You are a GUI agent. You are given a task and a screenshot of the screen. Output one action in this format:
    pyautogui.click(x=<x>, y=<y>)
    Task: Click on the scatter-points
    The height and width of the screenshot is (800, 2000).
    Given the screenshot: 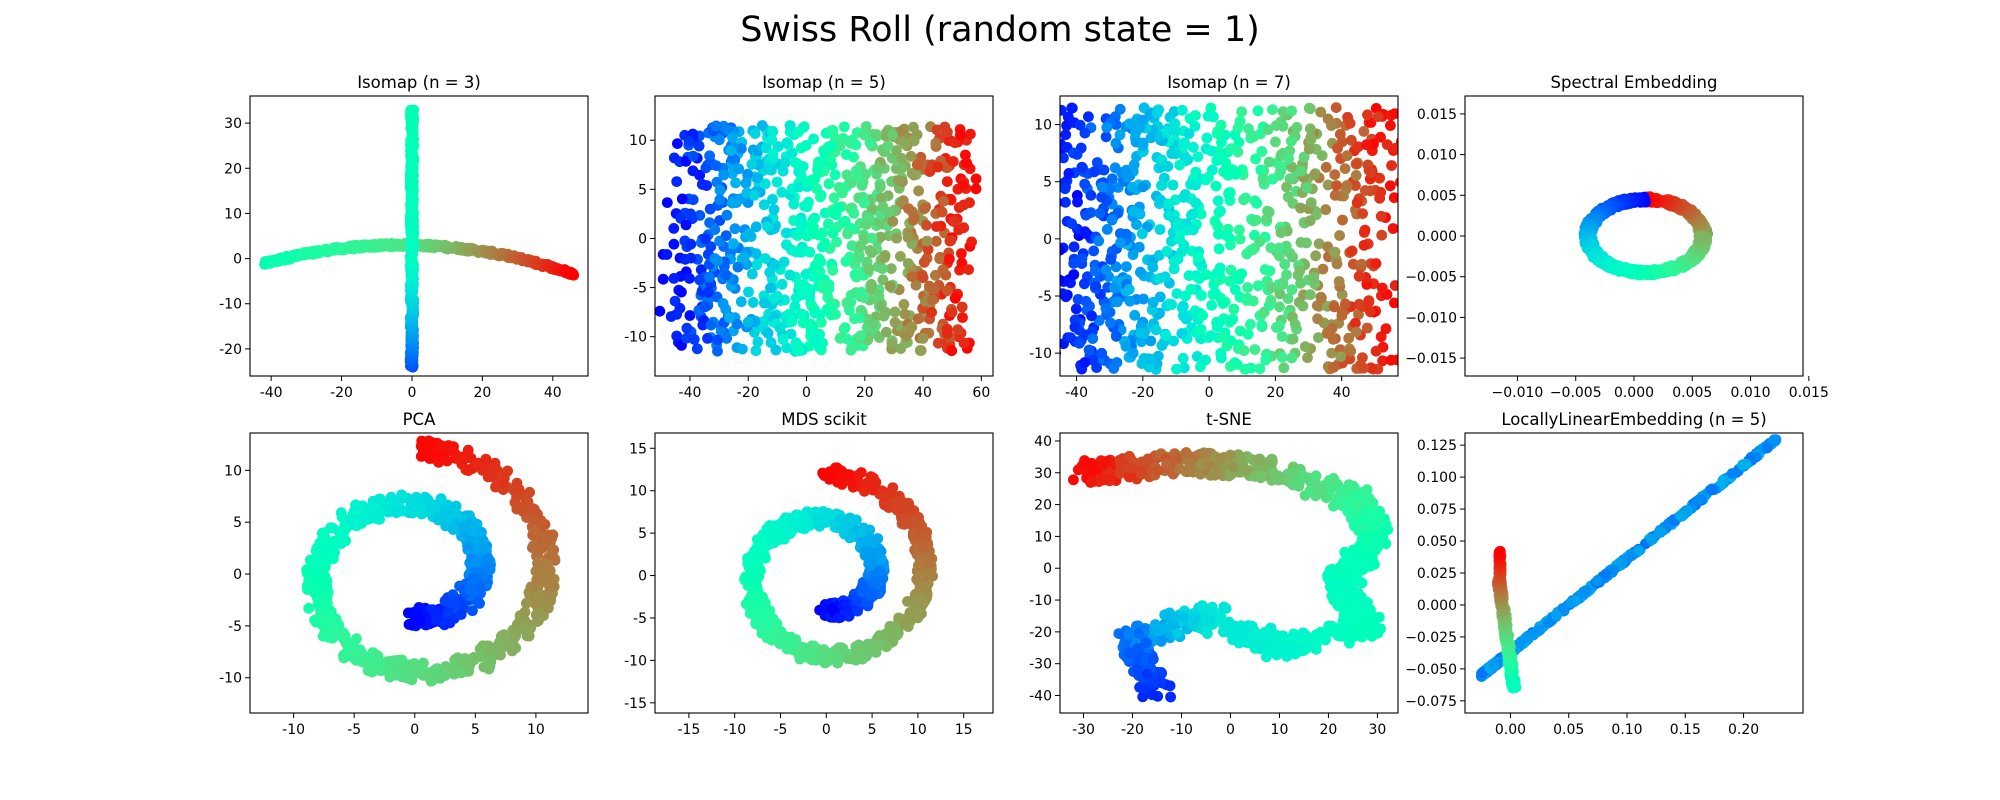 What is the action you would take?
    pyautogui.click(x=818, y=238)
    